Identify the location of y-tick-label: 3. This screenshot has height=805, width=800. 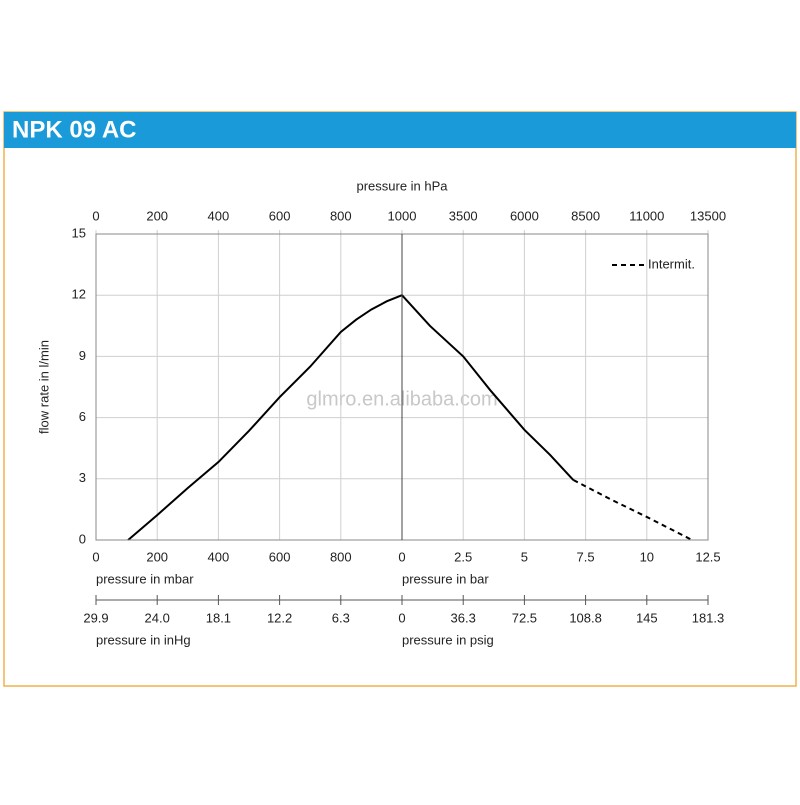
(82, 477).